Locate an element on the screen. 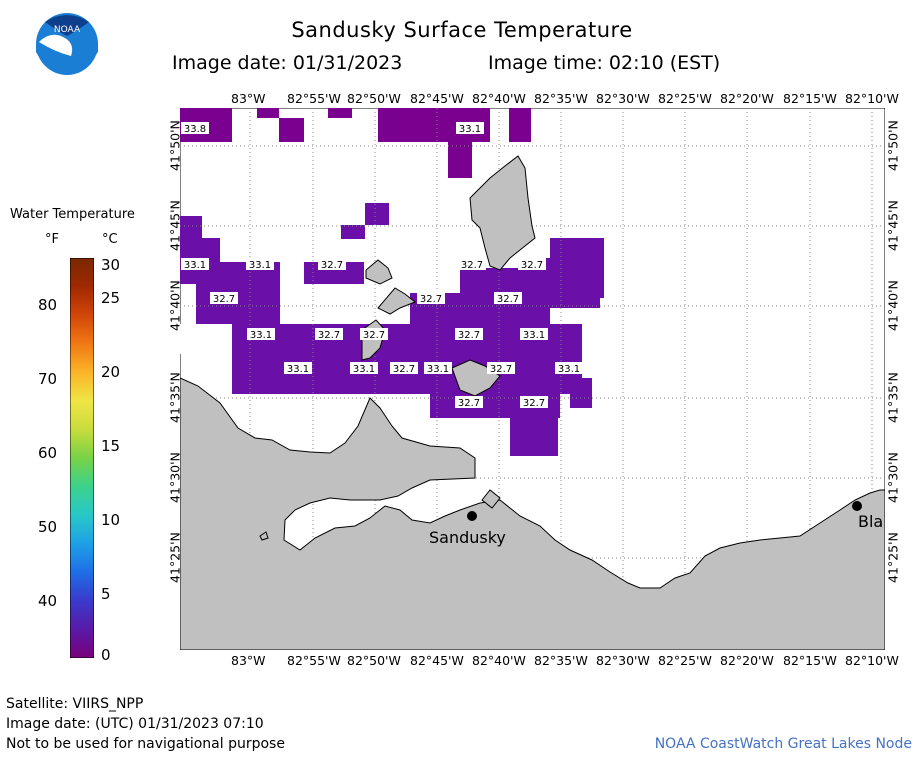 This screenshot has height=760, width=924. latitude-label-right: 41°45'N is located at coordinates (893, 225).